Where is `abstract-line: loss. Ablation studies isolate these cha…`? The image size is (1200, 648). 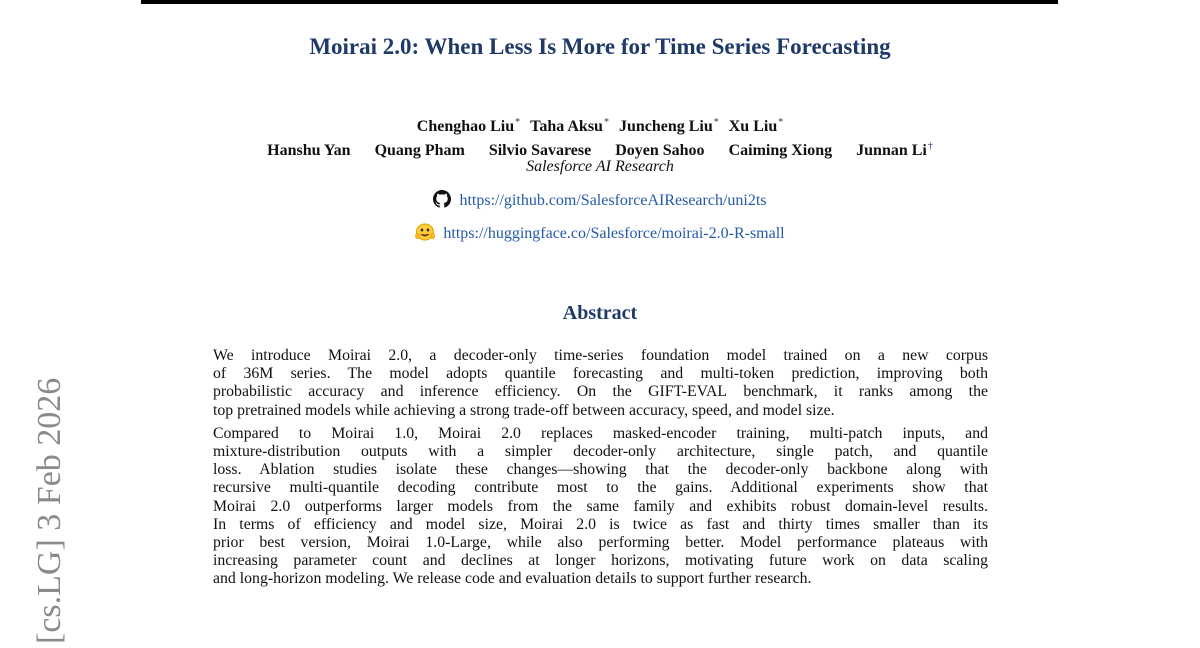 abstract-line: loss. Ablation studies isolate these cha… is located at coordinates (600, 470).